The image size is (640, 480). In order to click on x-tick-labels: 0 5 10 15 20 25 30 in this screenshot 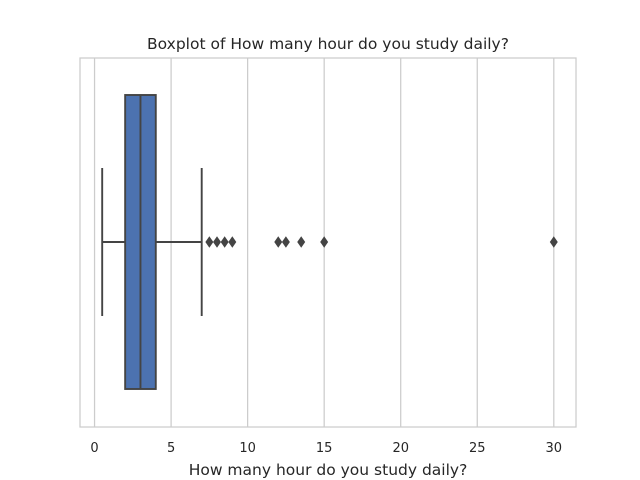, I will do `click(326, 448)`.